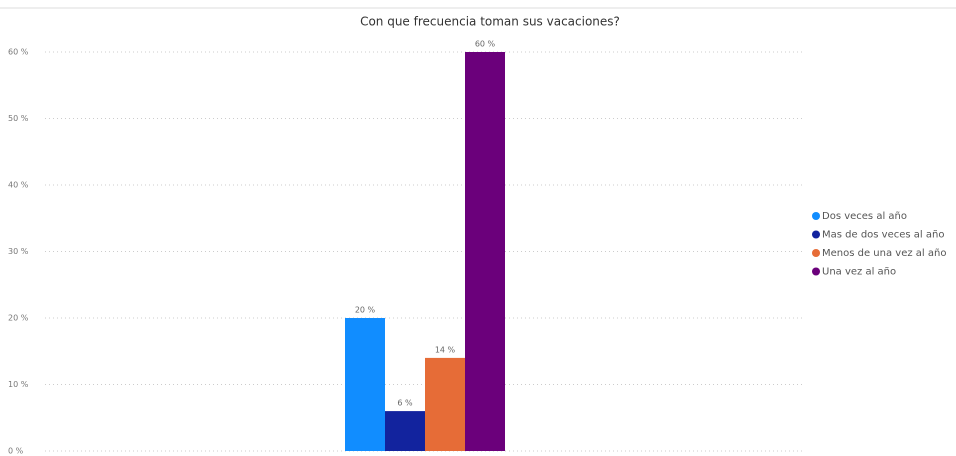 This screenshot has height=456, width=956. I want to click on data-label: 20 %, so click(365, 310).